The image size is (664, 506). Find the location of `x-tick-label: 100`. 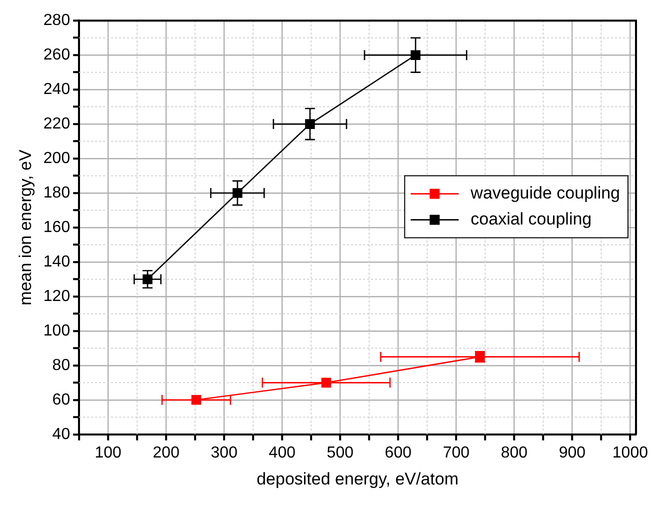

x-tick-label: 100 is located at coordinates (108, 453).